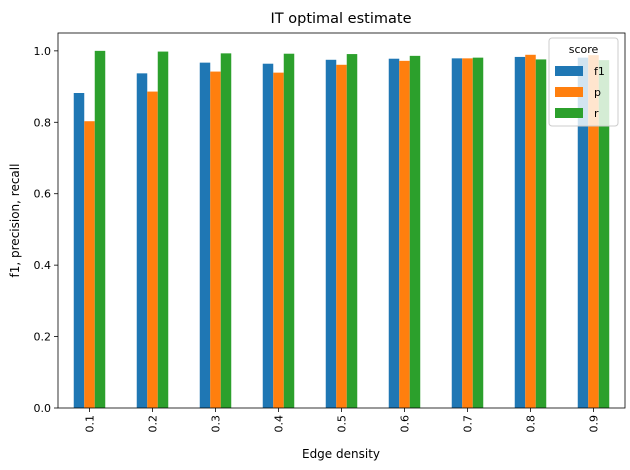 The height and width of the screenshot is (470, 630). What do you see at coordinates (46, 230) in the screenshot?
I see `y-axis: 0.0 0.2 0.4 0.6 0.8 1.0` at bounding box center [46, 230].